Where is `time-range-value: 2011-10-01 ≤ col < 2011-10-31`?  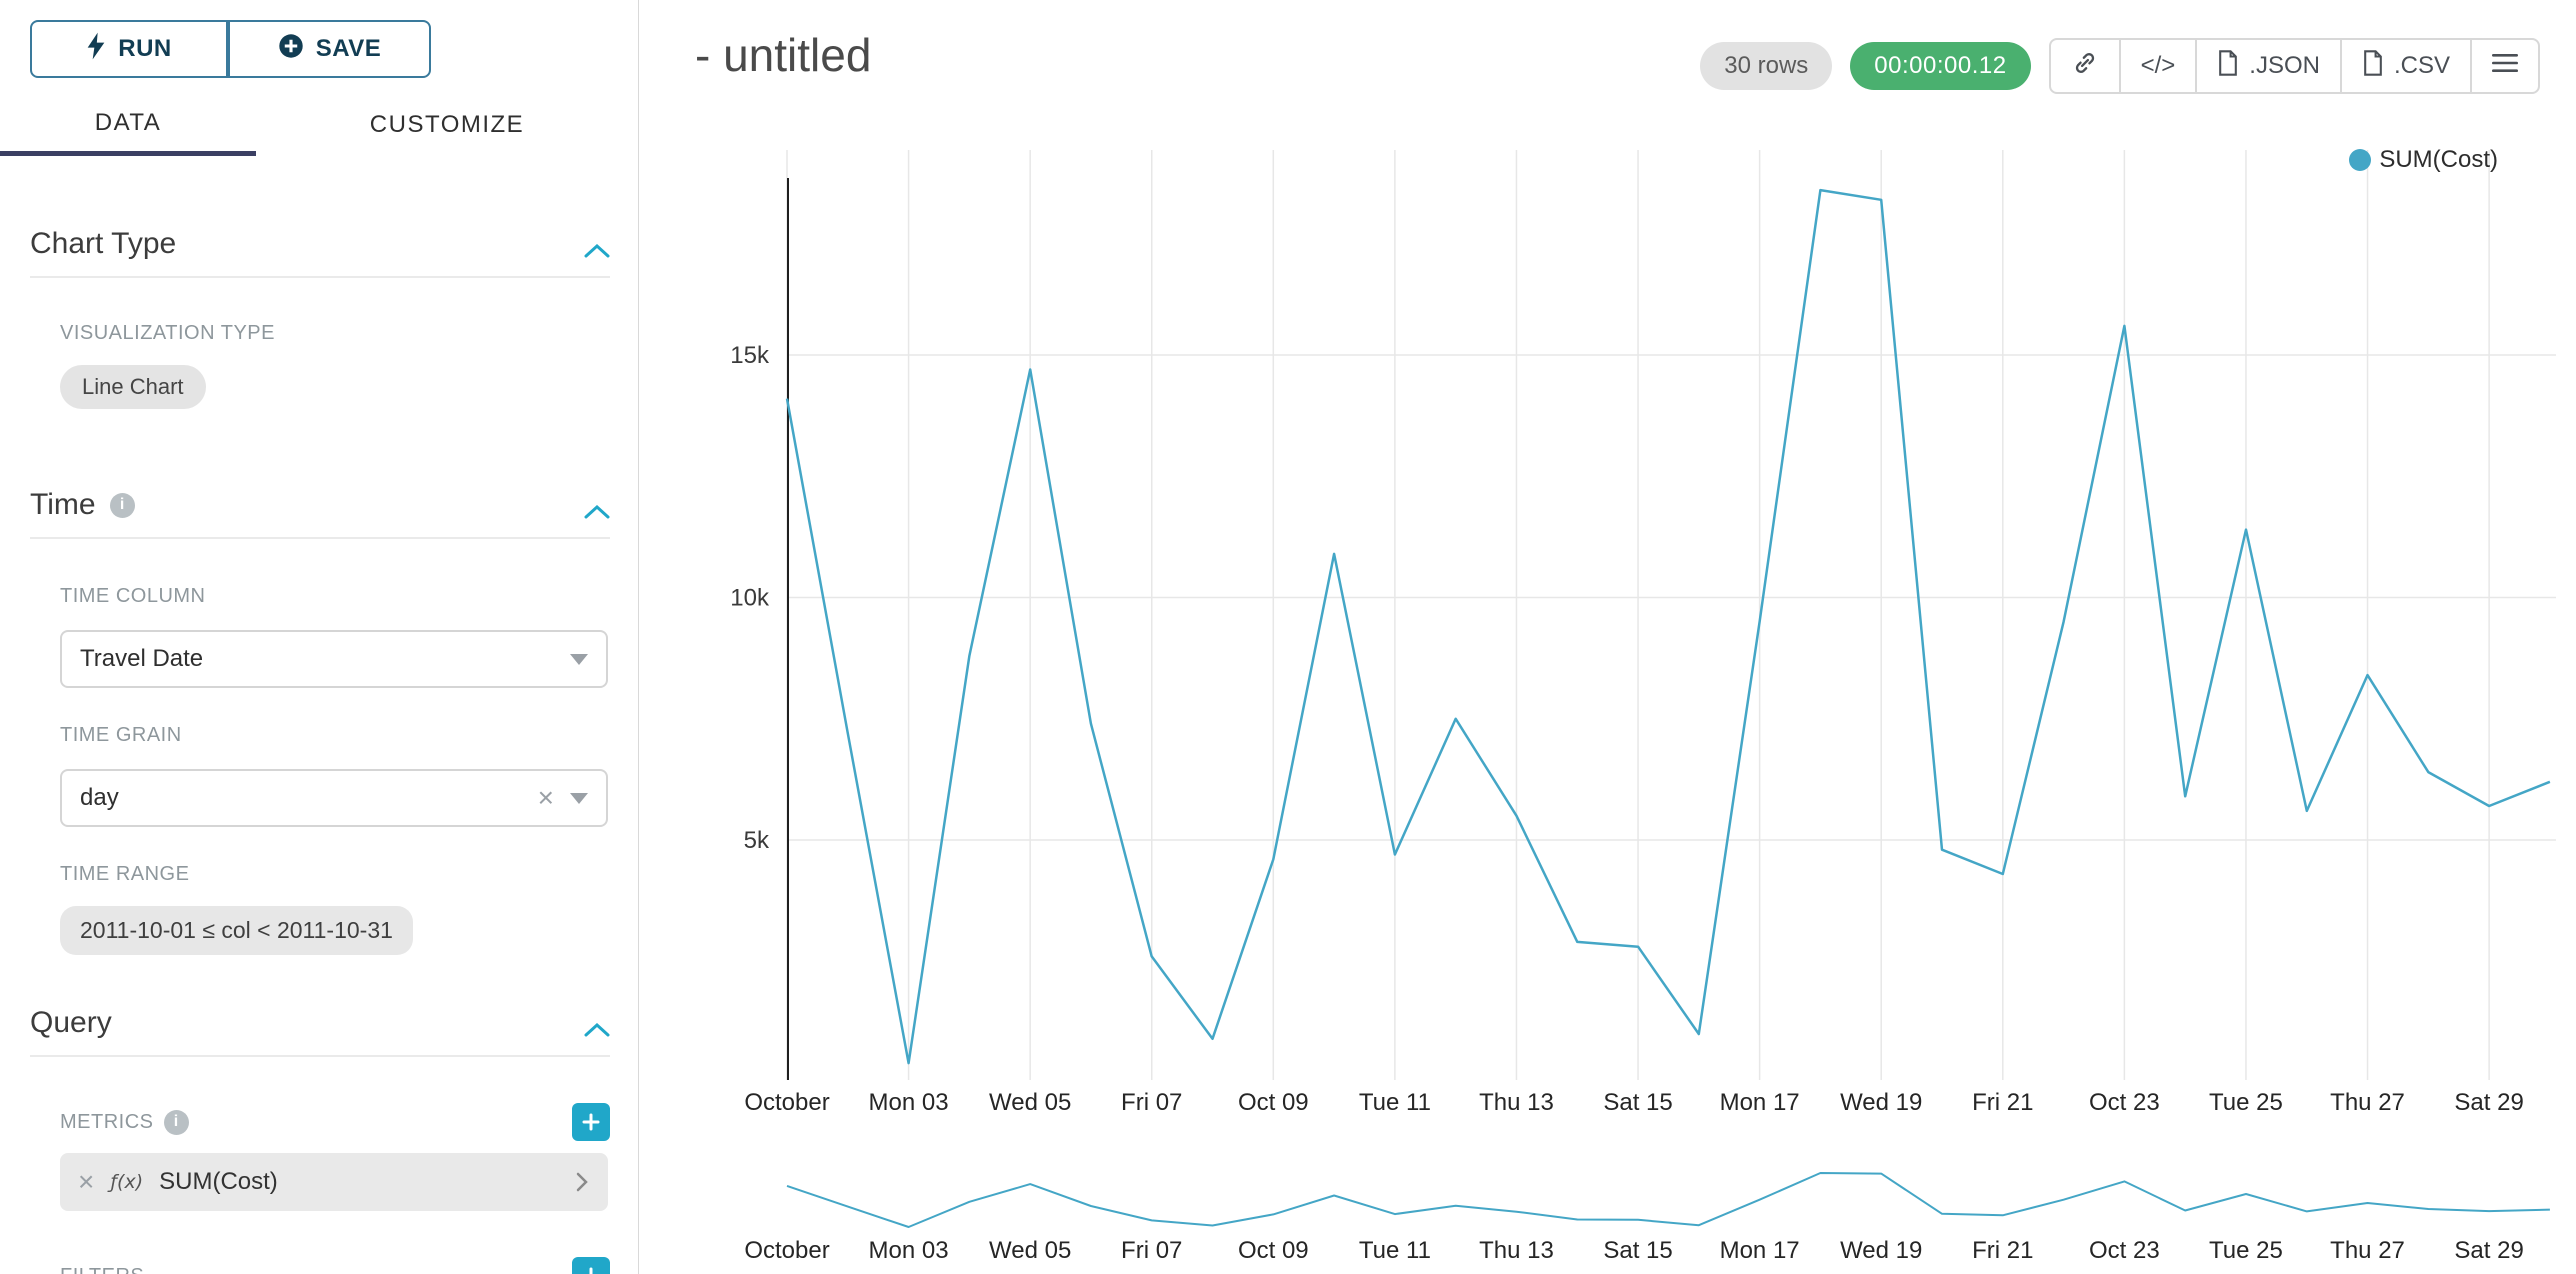
time-range-value: 2011-10-01 ≤ col < 2011-10-31 is located at coordinates (236, 930).